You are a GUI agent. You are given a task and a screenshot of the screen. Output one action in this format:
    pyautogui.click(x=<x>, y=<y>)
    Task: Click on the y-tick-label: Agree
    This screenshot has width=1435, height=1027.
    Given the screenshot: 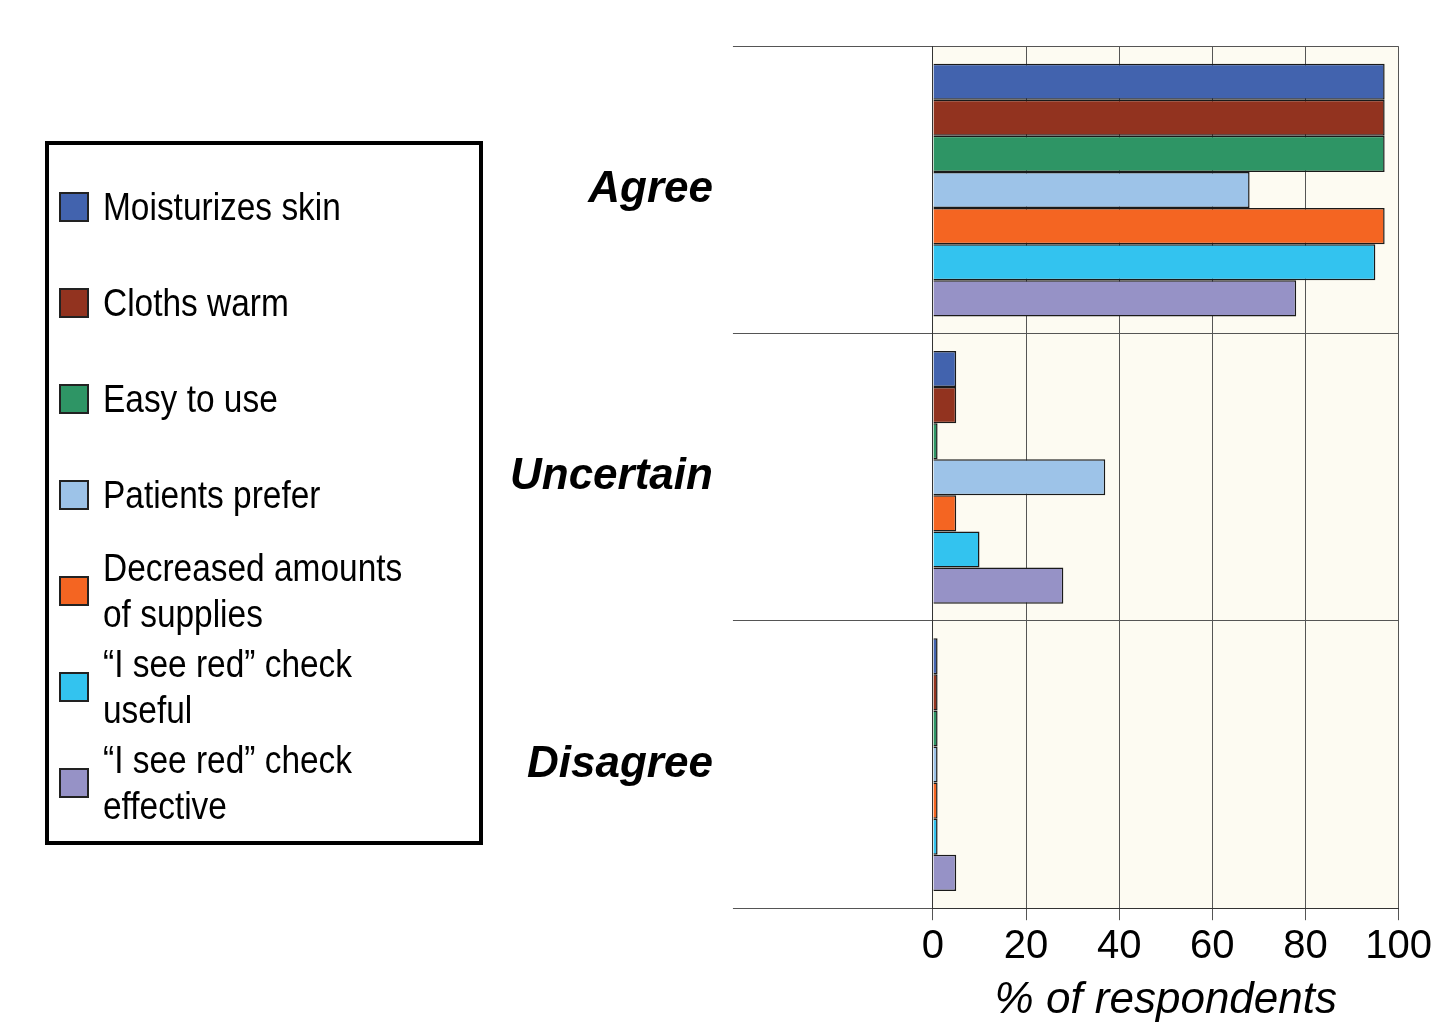 What is the action you would take?
    pyautogui.click(x=650, y=187)
    